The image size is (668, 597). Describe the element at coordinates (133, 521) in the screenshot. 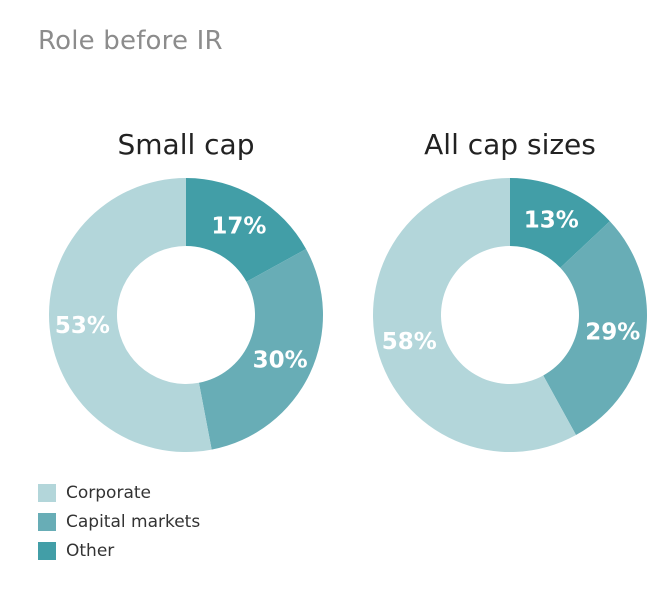

I see `legend-label: Capital markets` at that location.